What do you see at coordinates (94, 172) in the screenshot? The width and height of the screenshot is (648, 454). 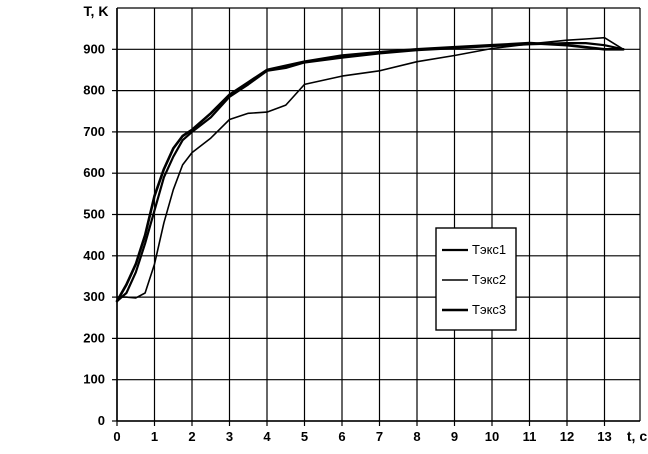 I see `y-tick-label: 600` at bounding box center [94, 172].